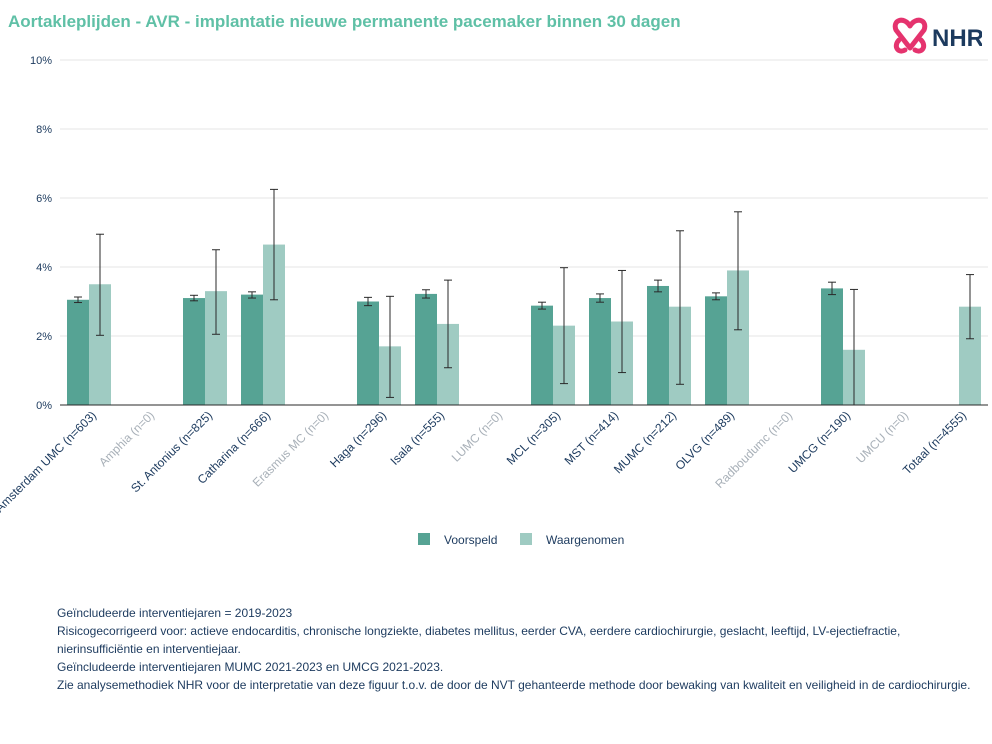 The width and height of the screenshot is (992, 744). Describe the element at coordinates (126, 438) in the screenshot. I see `x-tick-label: Amphia (n=0)` at that location.